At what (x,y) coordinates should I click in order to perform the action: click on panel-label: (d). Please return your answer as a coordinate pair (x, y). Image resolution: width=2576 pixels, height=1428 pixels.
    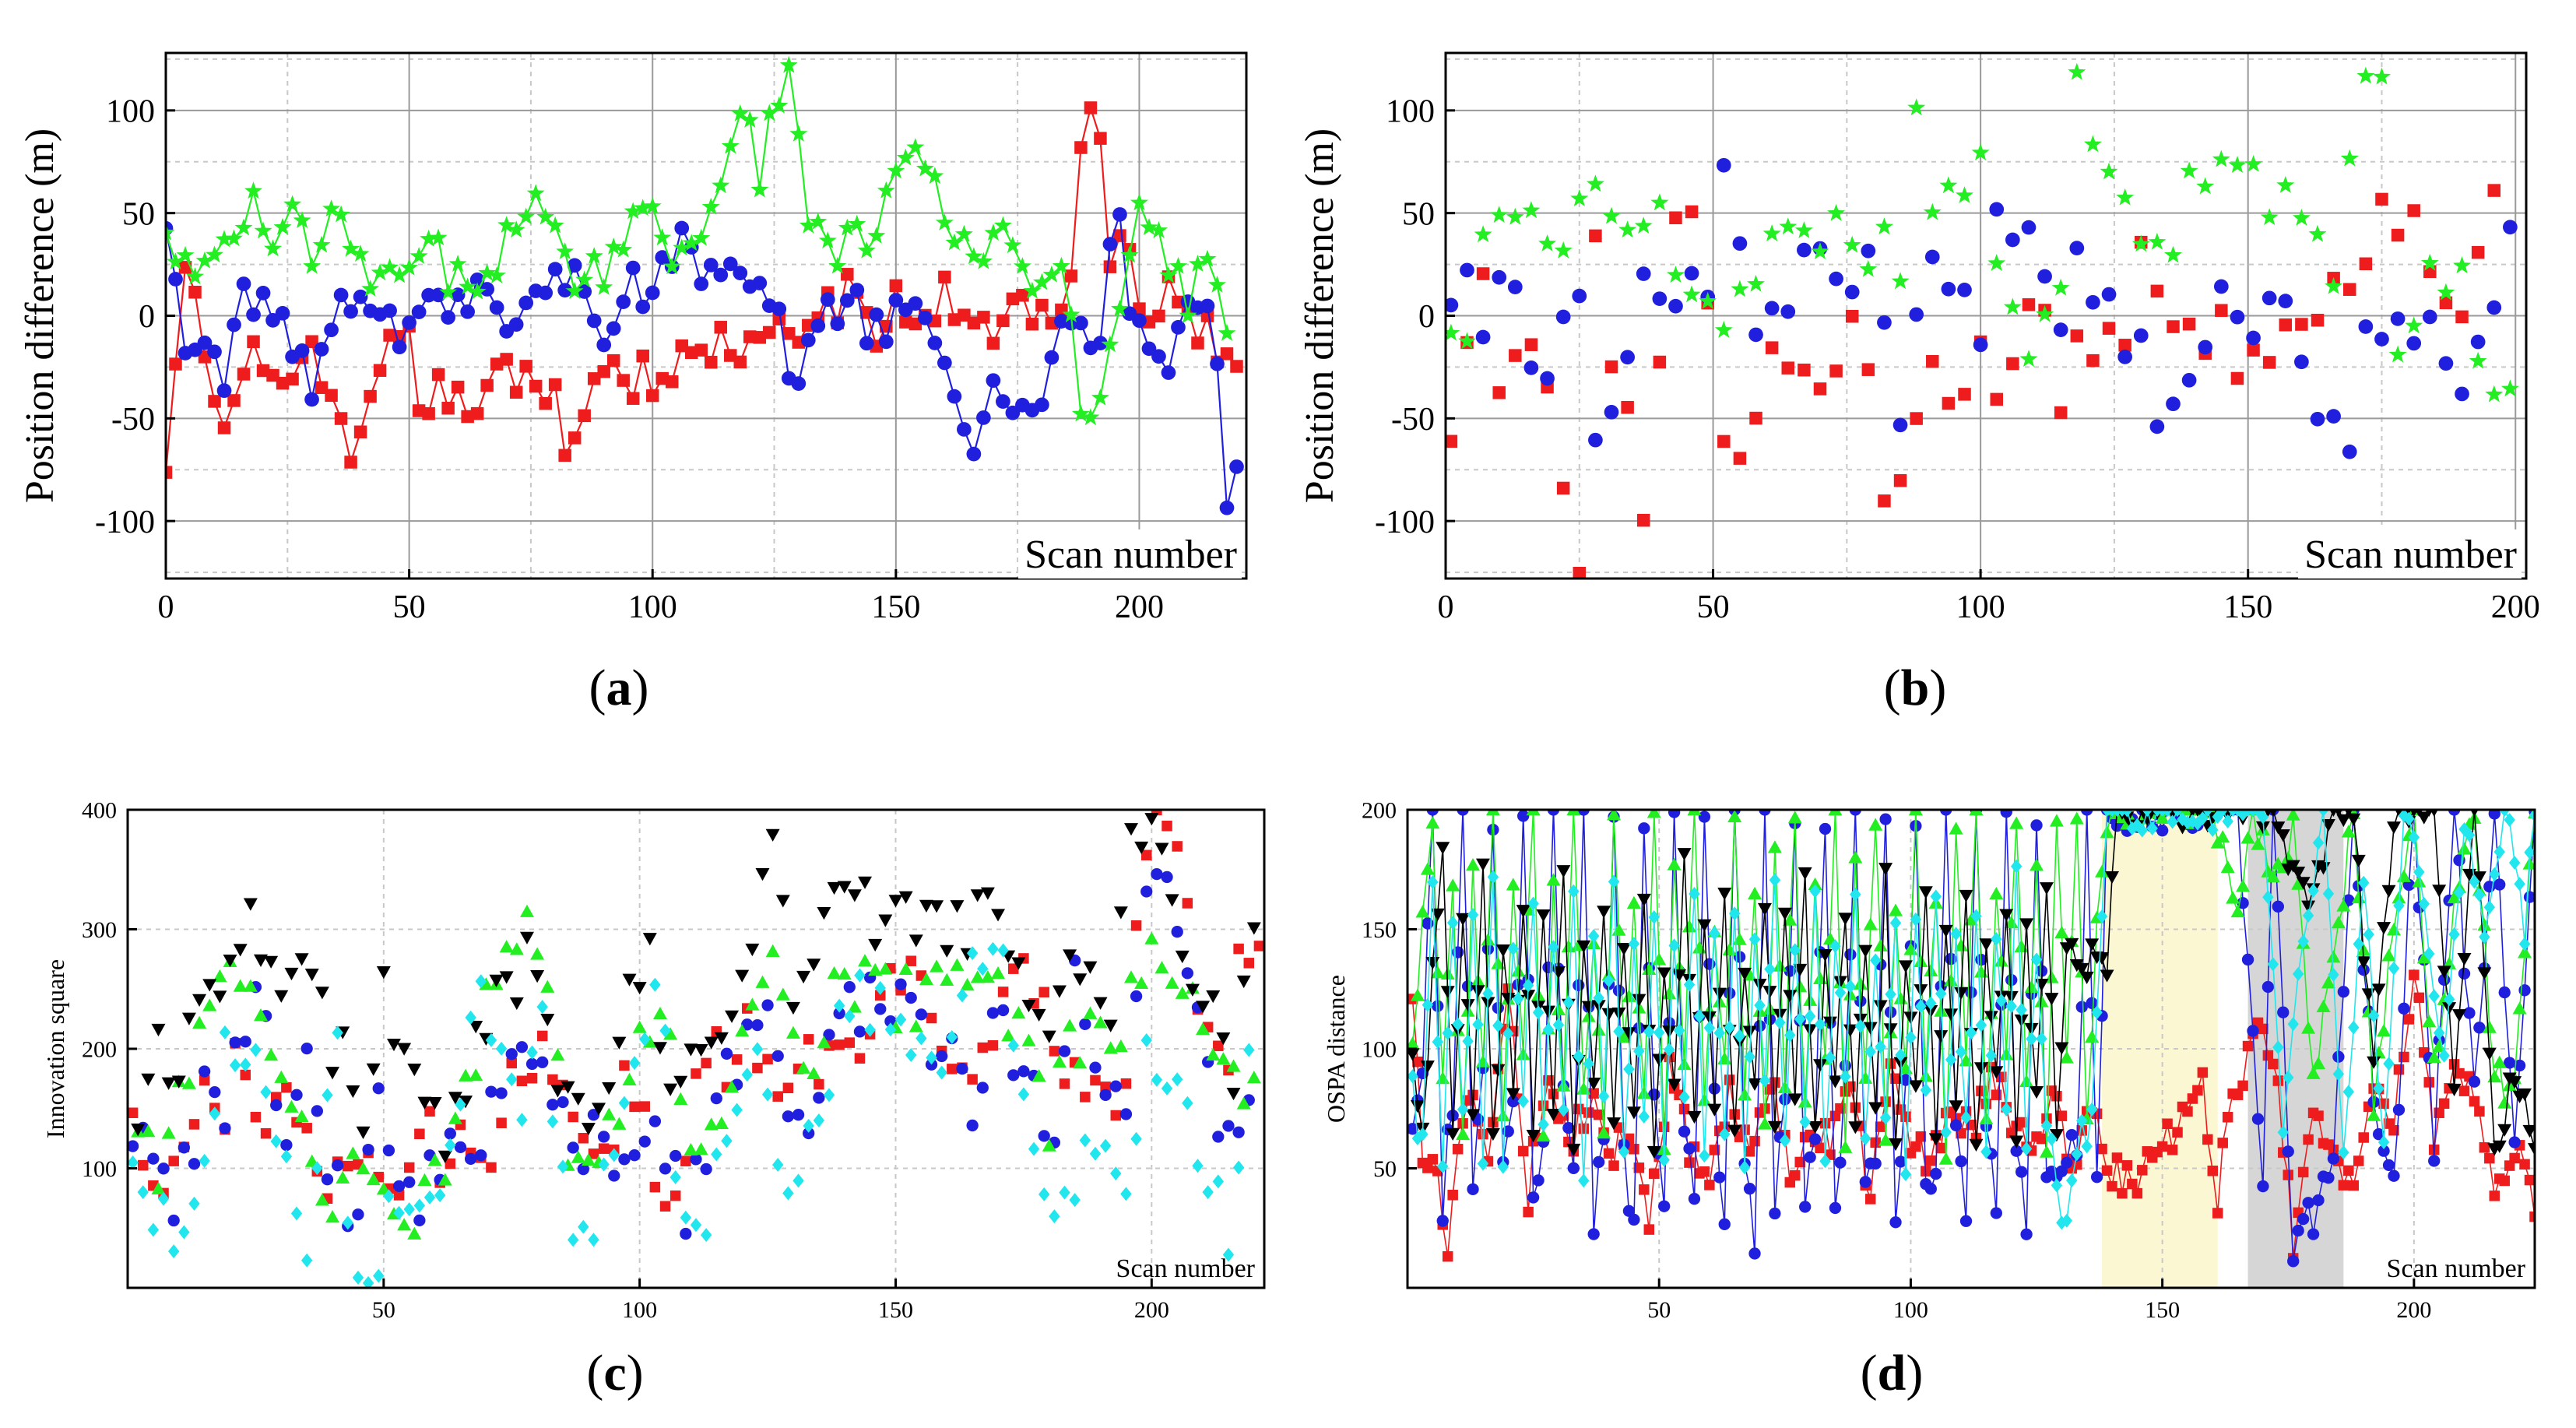
    Looking at the image, I should click on (1893, 1373).